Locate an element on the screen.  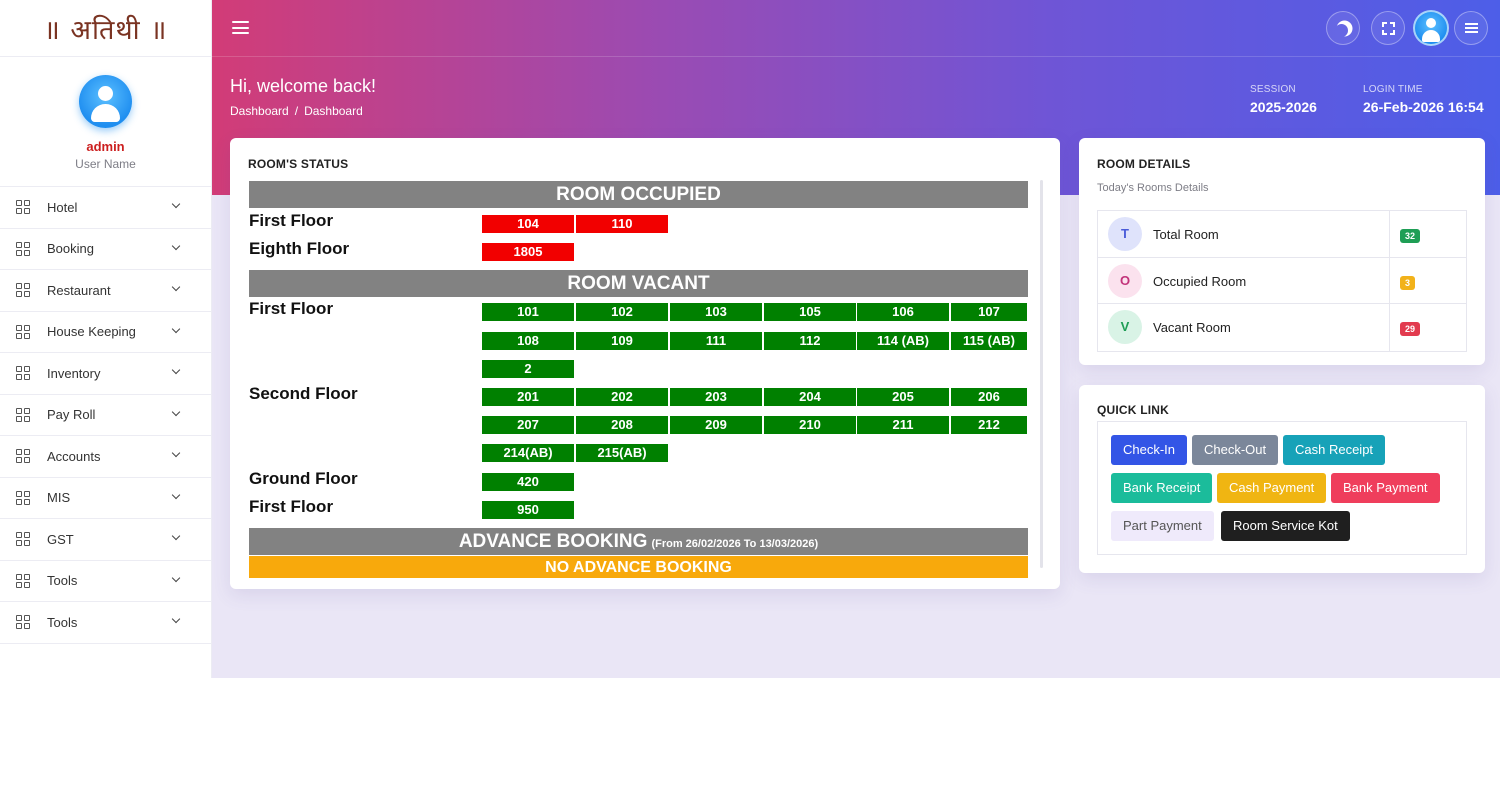
vacant-room-cell: 214(AB) is located at coordinates (528, 453).